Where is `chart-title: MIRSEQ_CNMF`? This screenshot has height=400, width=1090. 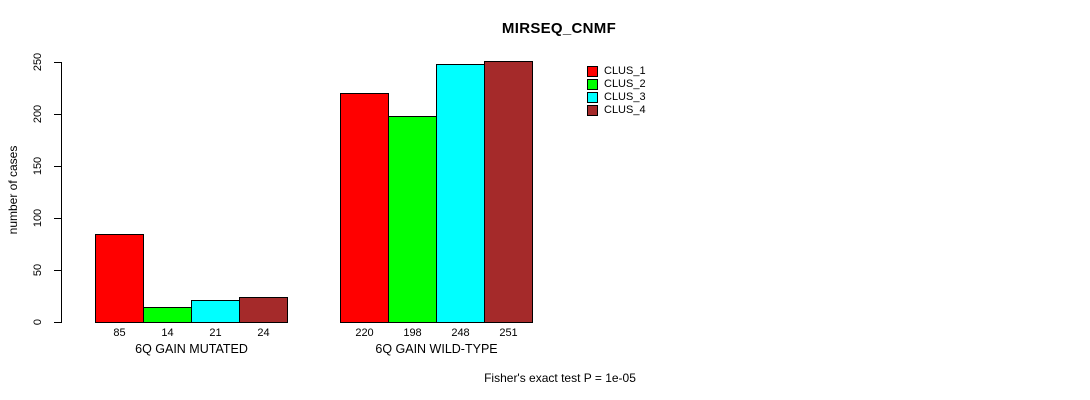 chart-title: MIRSEQ_CNMF is located at coordinates (559, 28).